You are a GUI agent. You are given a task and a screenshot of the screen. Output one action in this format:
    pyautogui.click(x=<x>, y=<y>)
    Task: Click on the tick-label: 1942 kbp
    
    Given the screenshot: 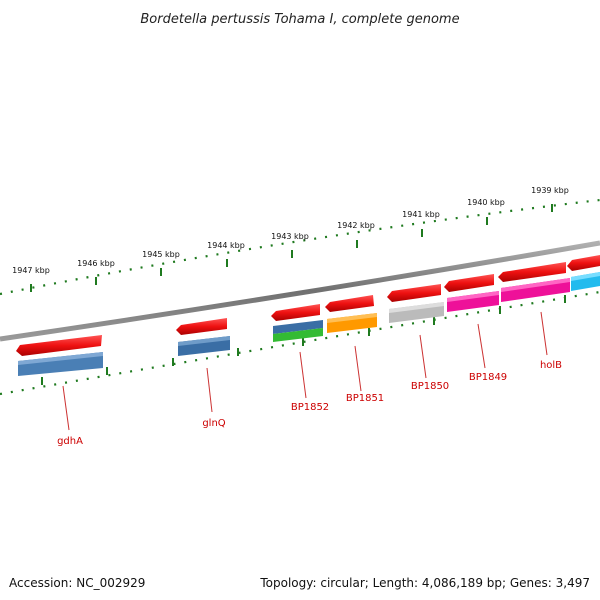 What is the action you would take?
    pyautogui.click(x=356, y=225)
    